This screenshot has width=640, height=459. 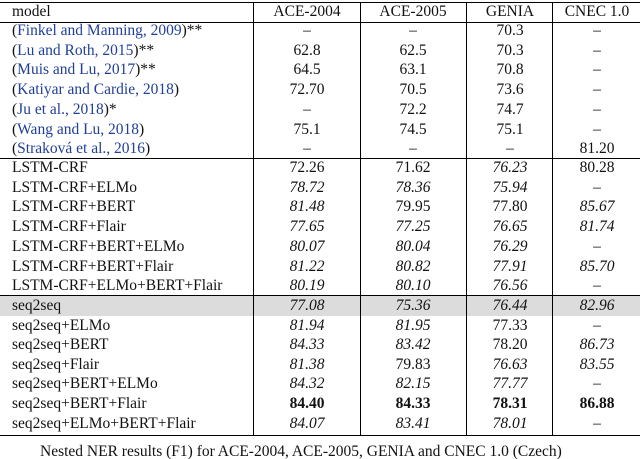 I want to click on score: 83.42, so click(x=413, y=345).